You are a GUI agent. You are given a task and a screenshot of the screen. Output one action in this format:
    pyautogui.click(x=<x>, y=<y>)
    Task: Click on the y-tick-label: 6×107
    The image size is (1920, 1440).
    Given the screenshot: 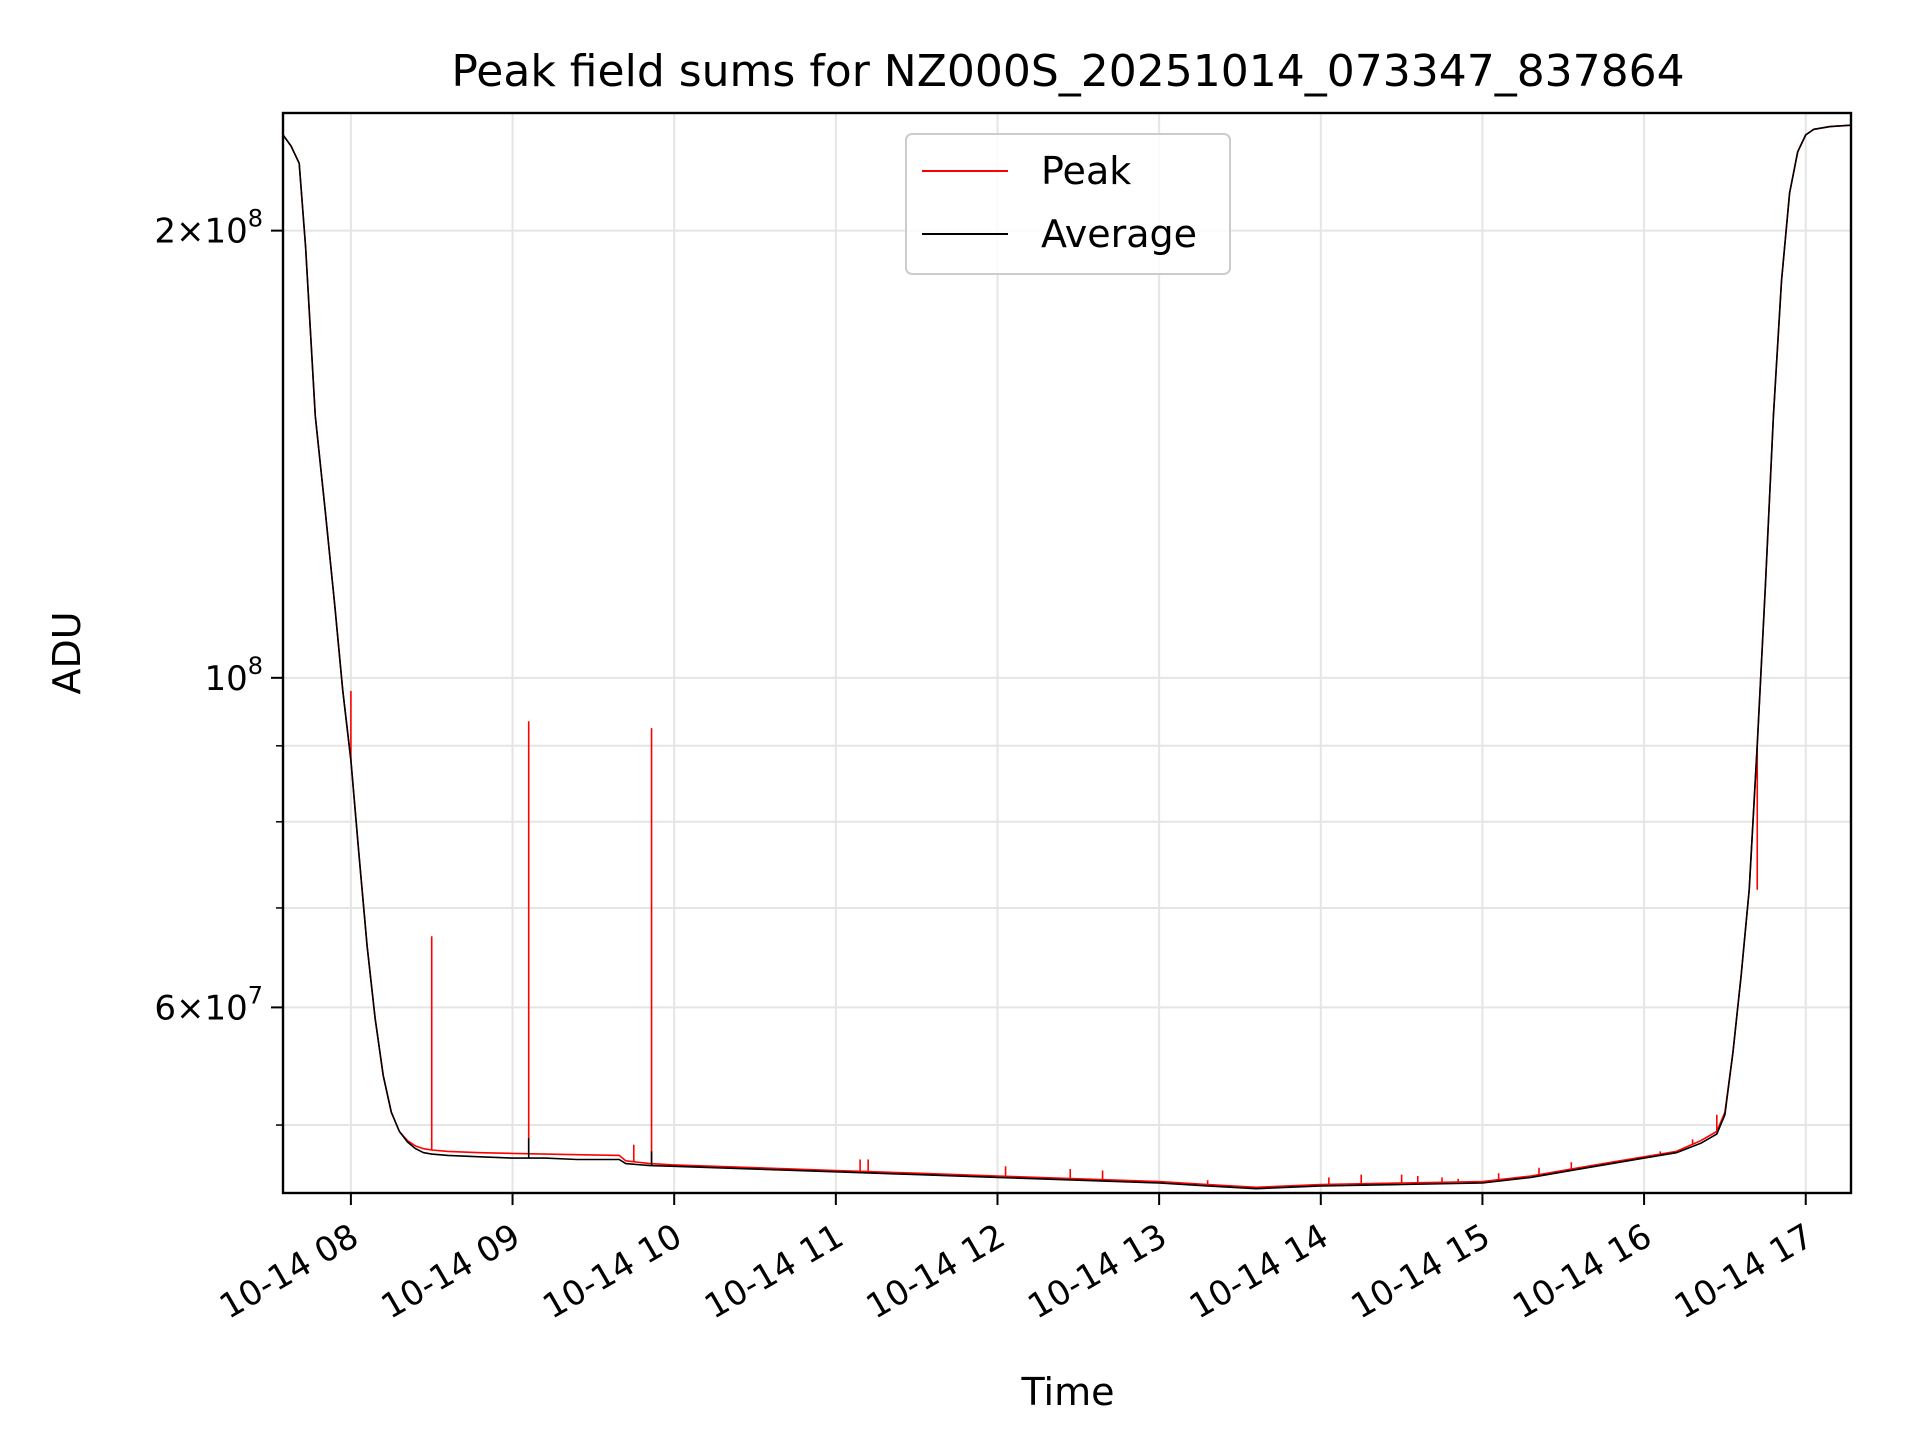 What is the action you would take?
    pyautogui.click(x=208, y=1004)
    